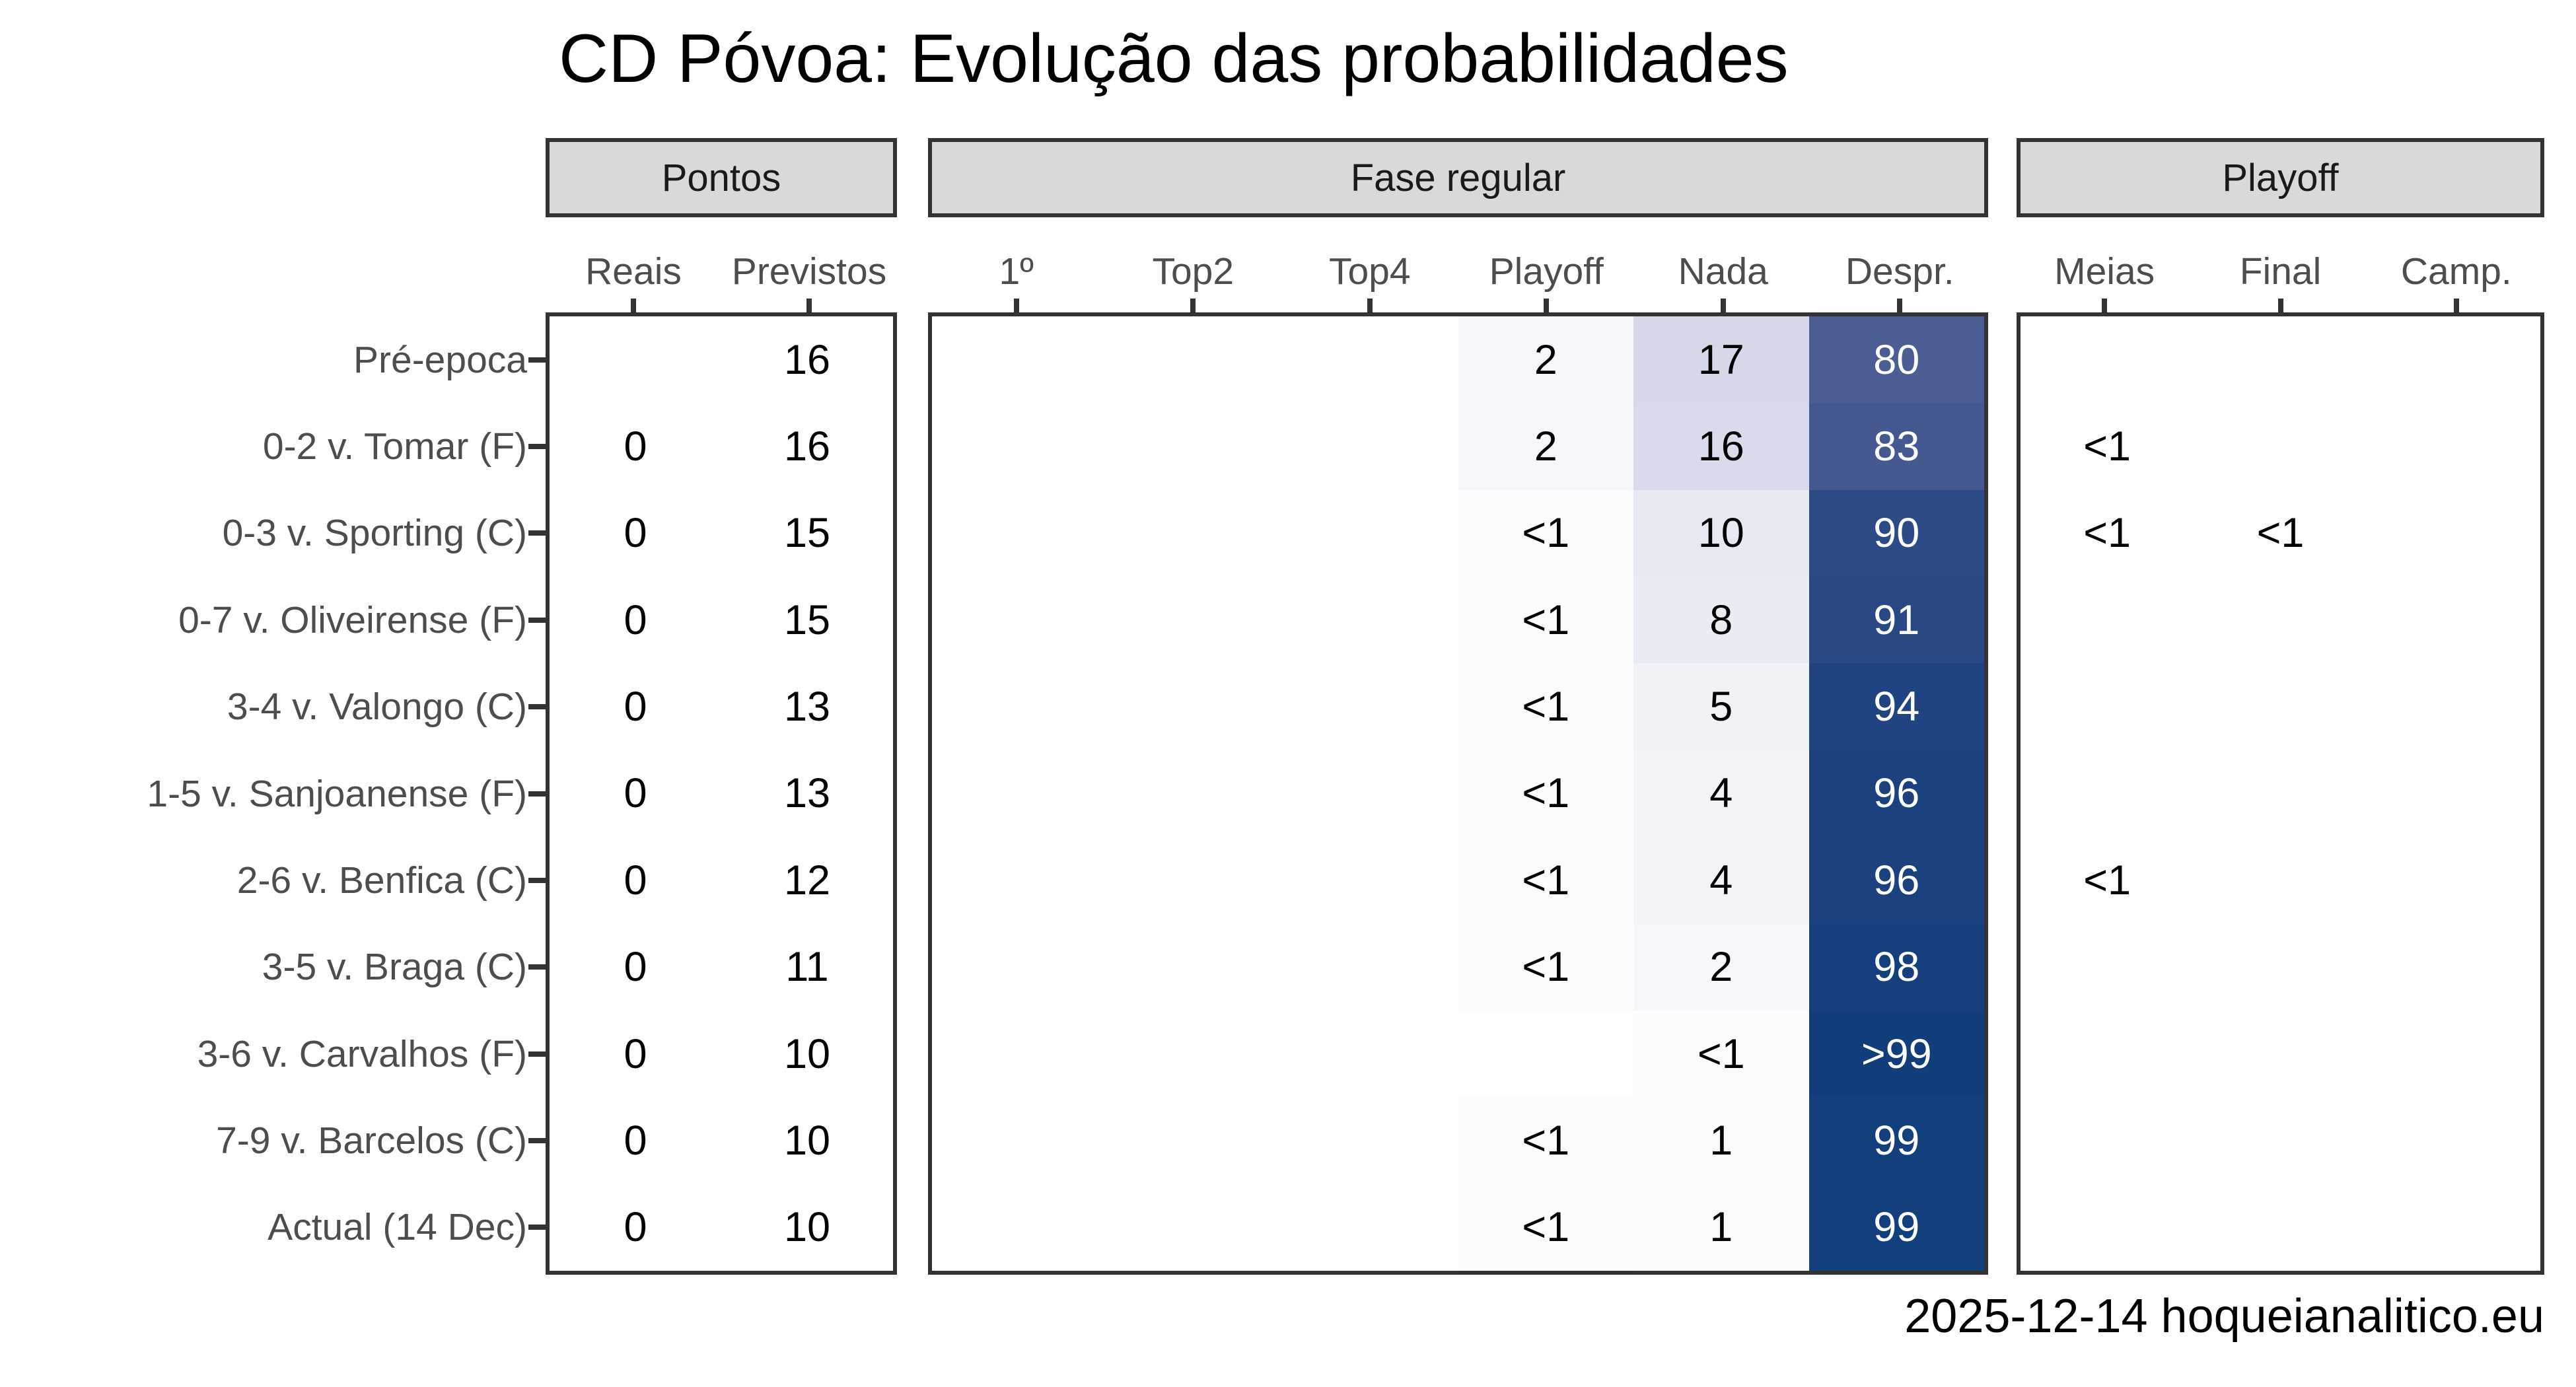  Describe the element at coordinates (807, 793) in the screenshot. I see `prob-cell: 13` at that location.